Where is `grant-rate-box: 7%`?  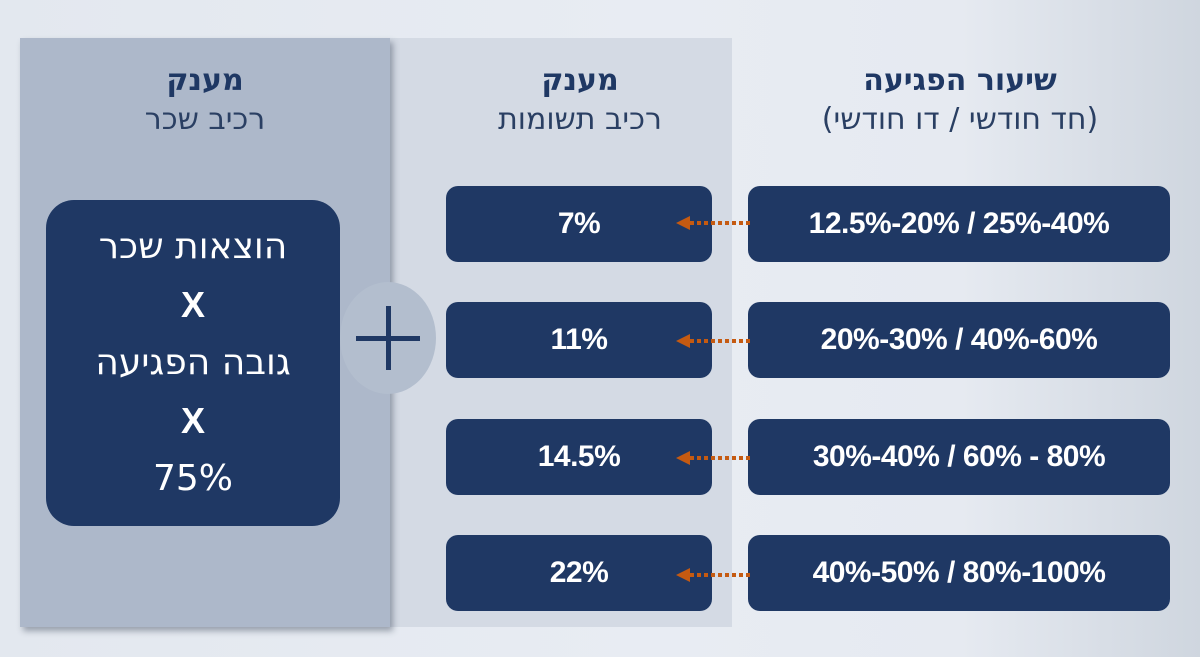
grant-rate-box: 7% is located at coordinates (579, 224).